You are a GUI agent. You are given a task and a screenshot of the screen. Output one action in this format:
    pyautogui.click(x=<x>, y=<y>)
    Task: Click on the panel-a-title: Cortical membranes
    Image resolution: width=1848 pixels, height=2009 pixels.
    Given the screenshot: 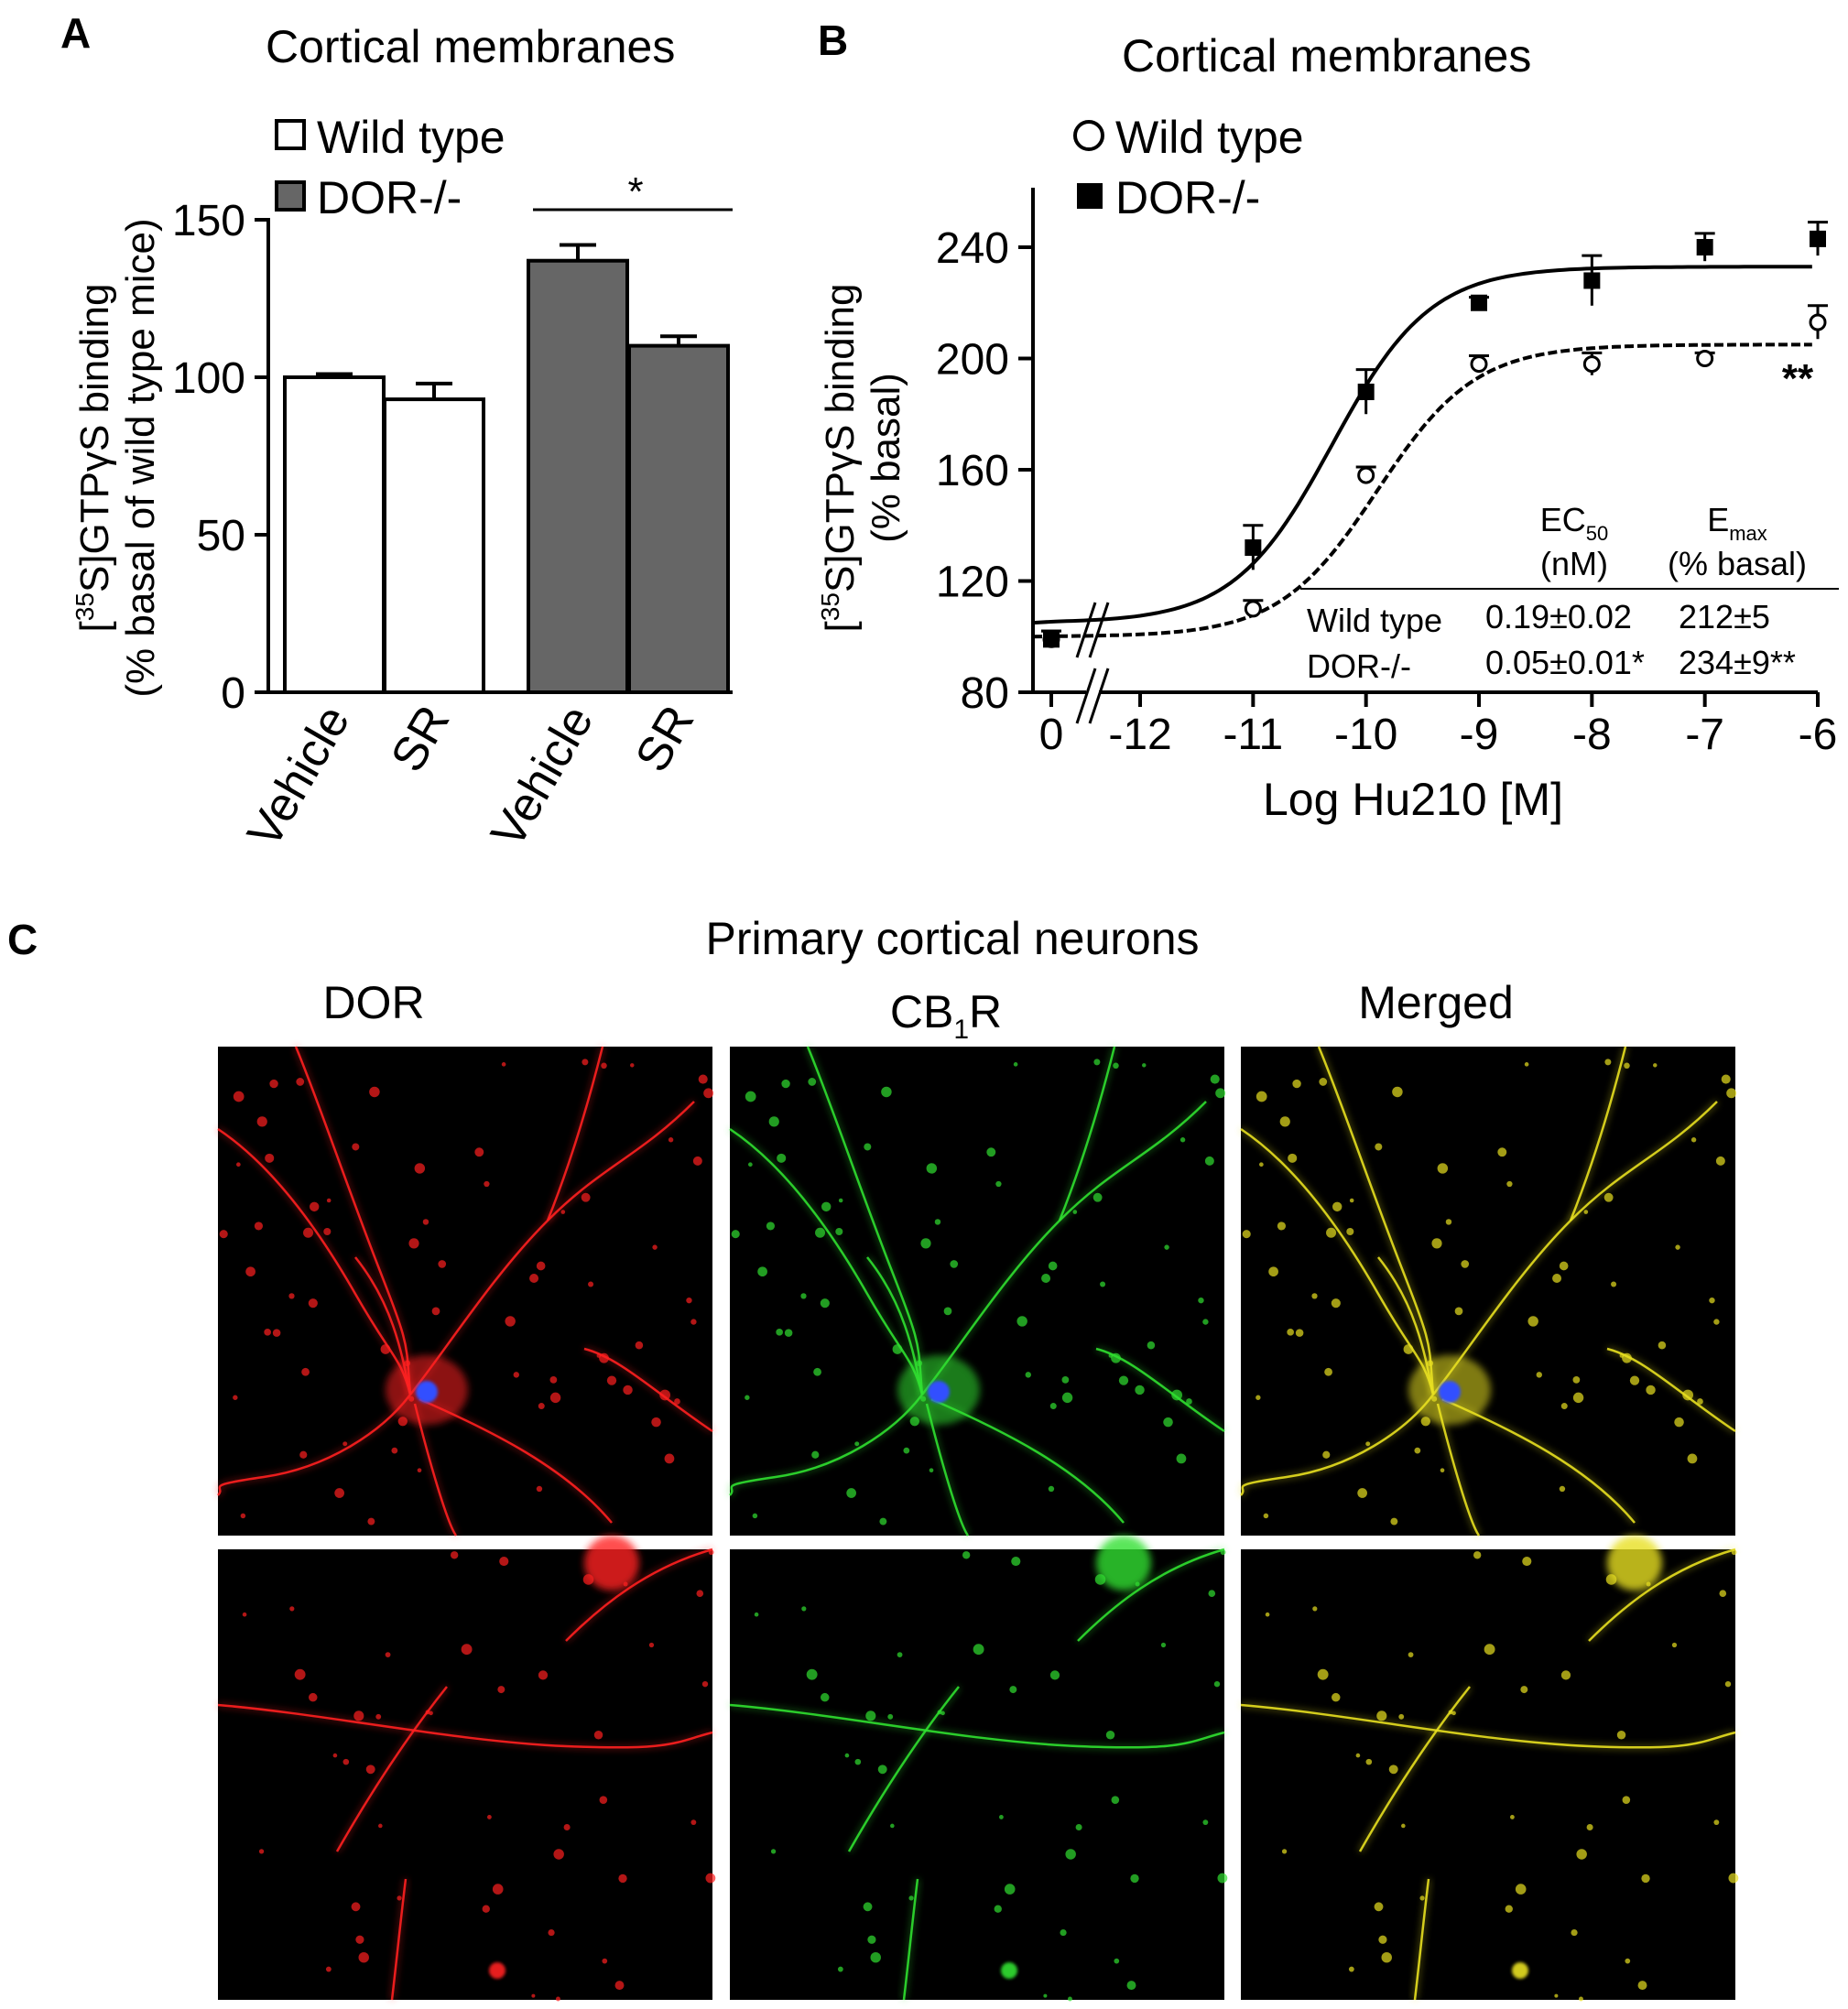 What is the action you would take?
    pyautogui.click(x=471, y=46)
    